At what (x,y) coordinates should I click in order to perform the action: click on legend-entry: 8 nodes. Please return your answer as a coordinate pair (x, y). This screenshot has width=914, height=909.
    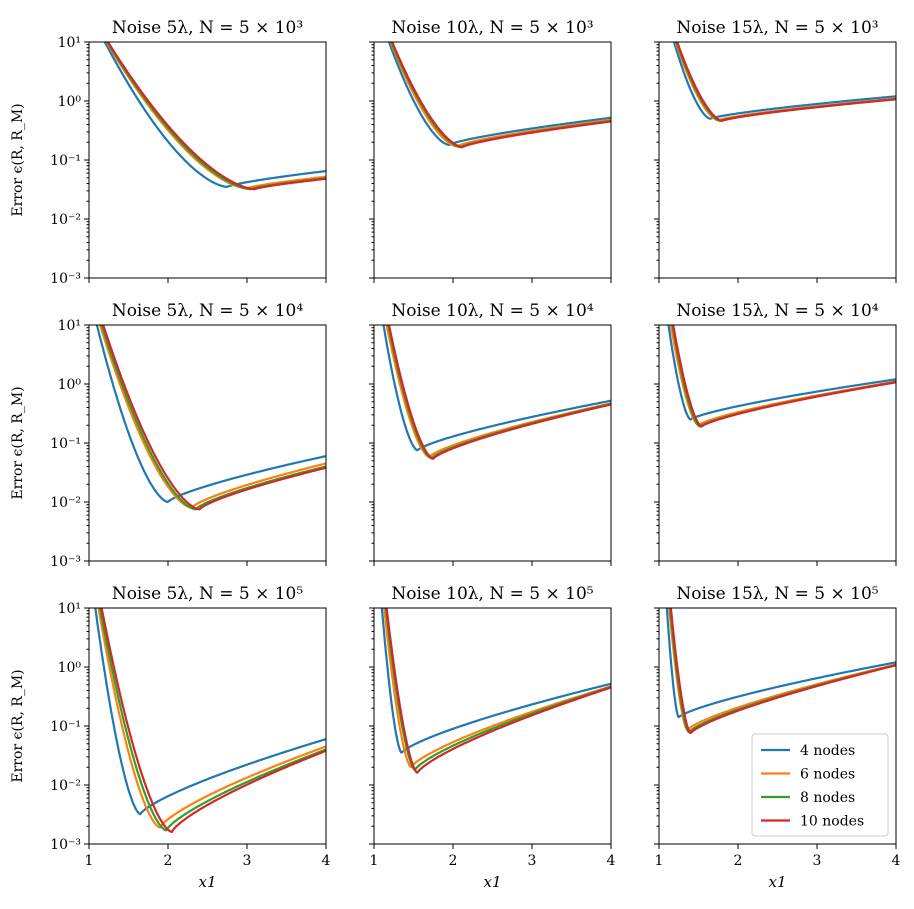
    Looking at the image, I should click on (827, 798).